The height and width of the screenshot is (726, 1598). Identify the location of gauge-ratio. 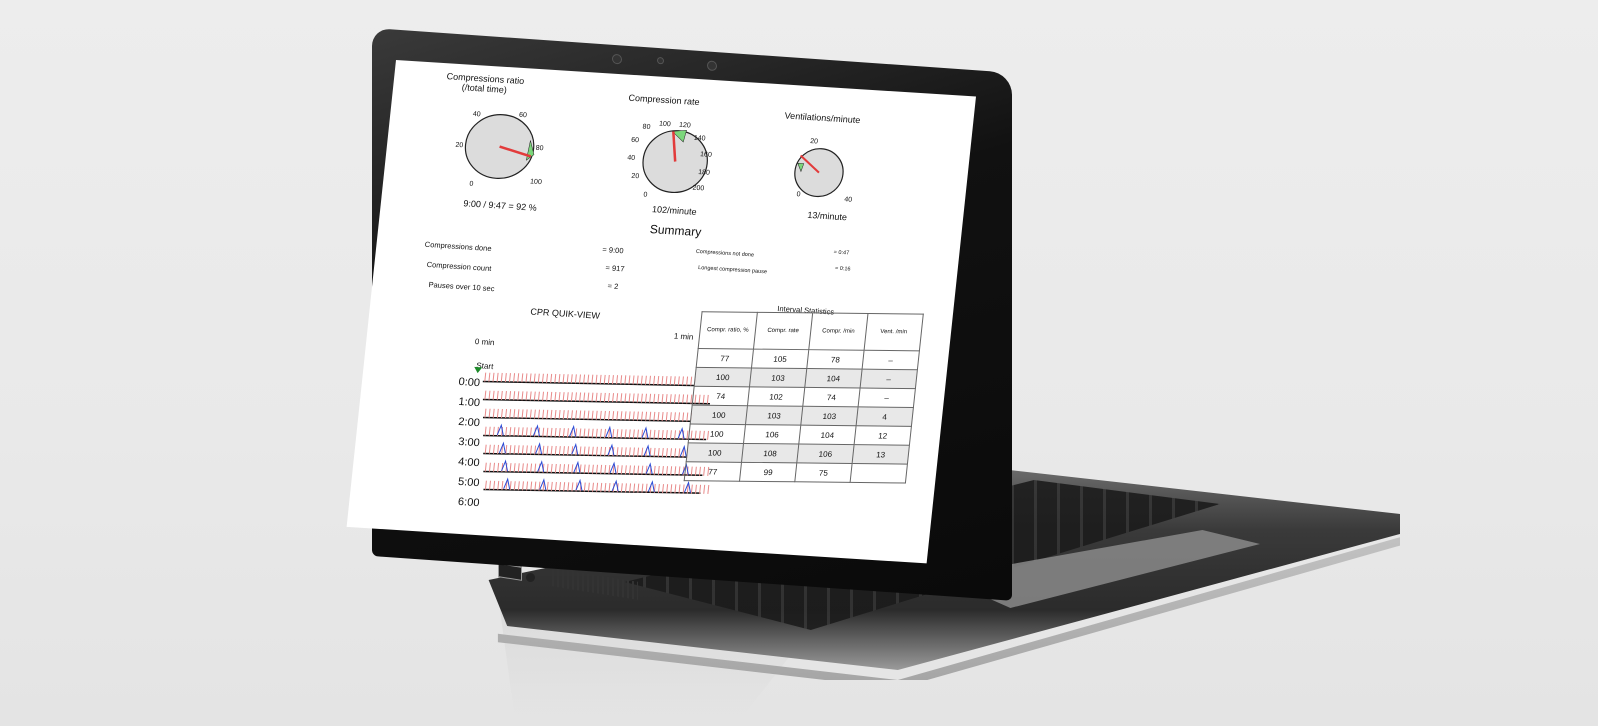
(499, 146).